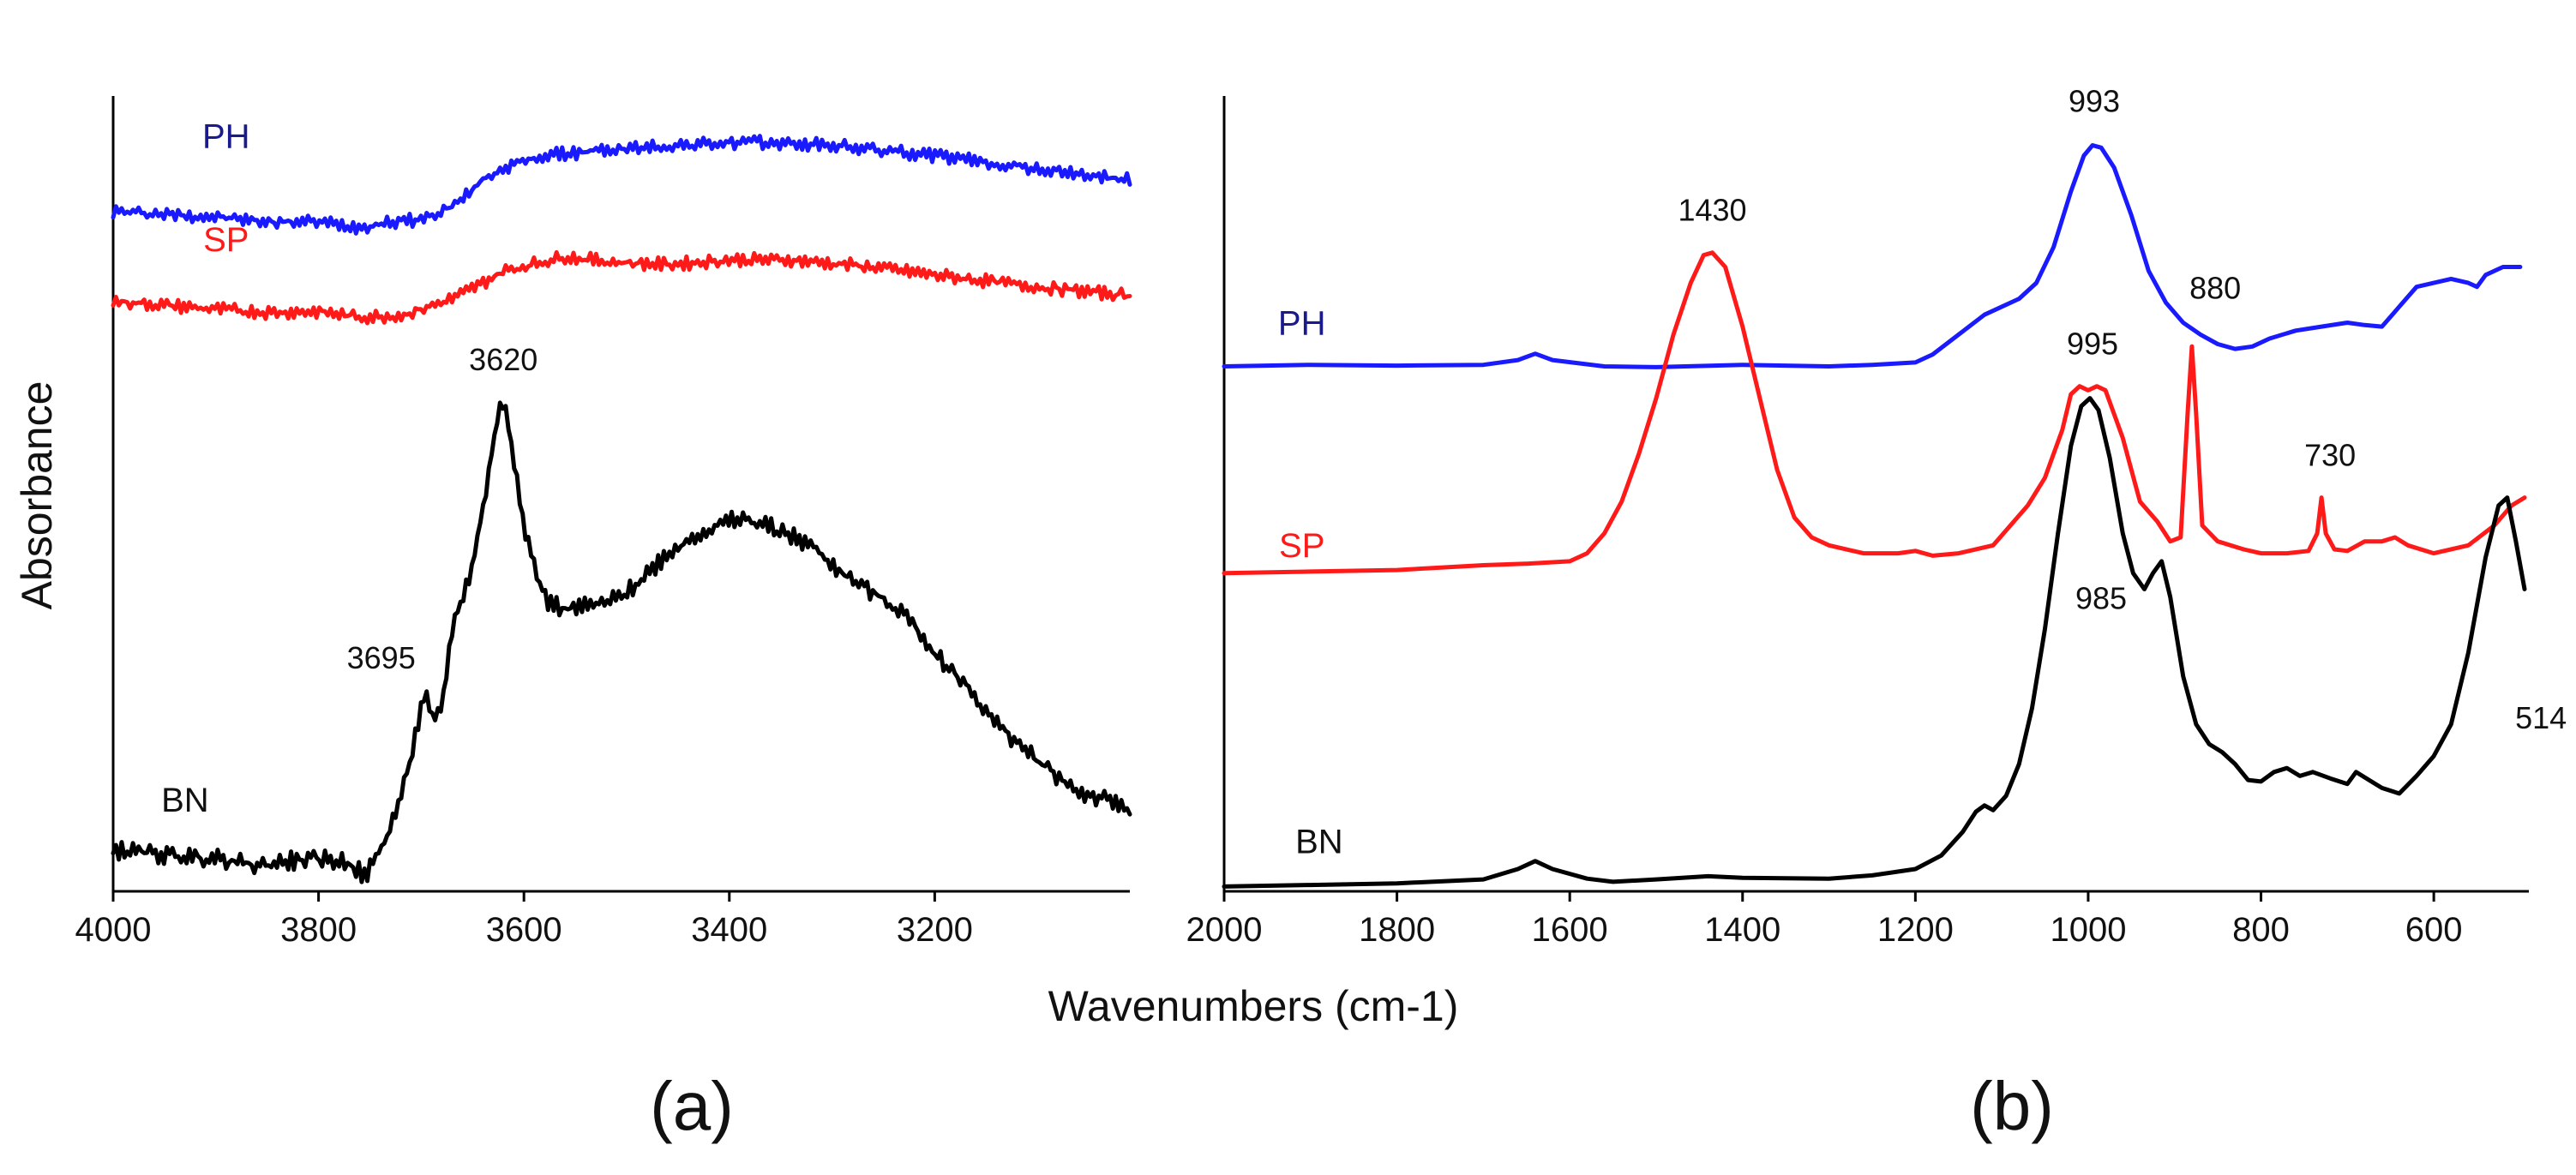 This screenshot has height=1175, width=2576. I want to click on x-tick-label: 3600, so click(524, 930).